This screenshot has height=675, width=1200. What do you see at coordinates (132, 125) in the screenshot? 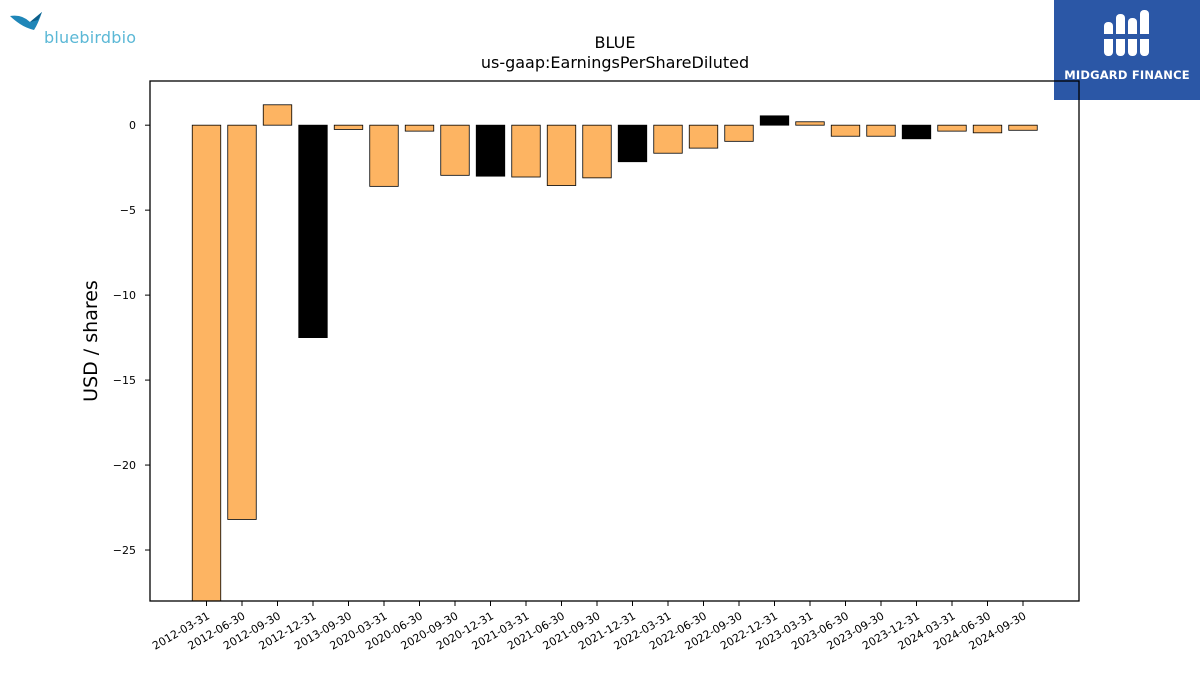
I see `y-tick-label: 0` at bounding box center [132, 125].